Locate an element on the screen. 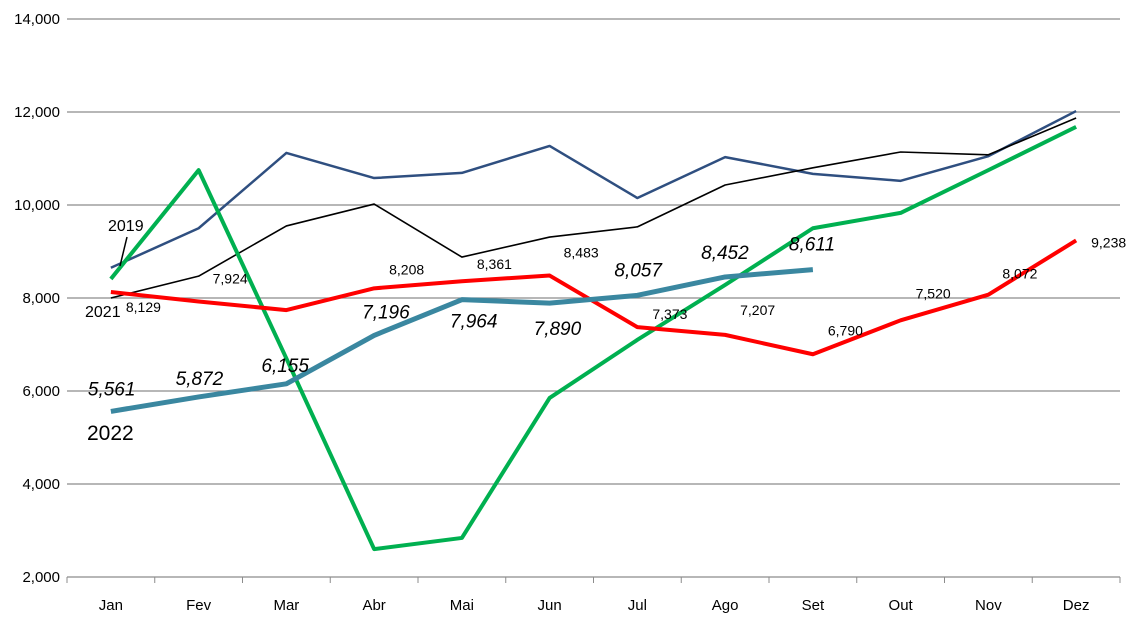 The height and width of the screenshot is (627, 1140). y-tick-label: 12,000 is located at coordinates (37, 112).